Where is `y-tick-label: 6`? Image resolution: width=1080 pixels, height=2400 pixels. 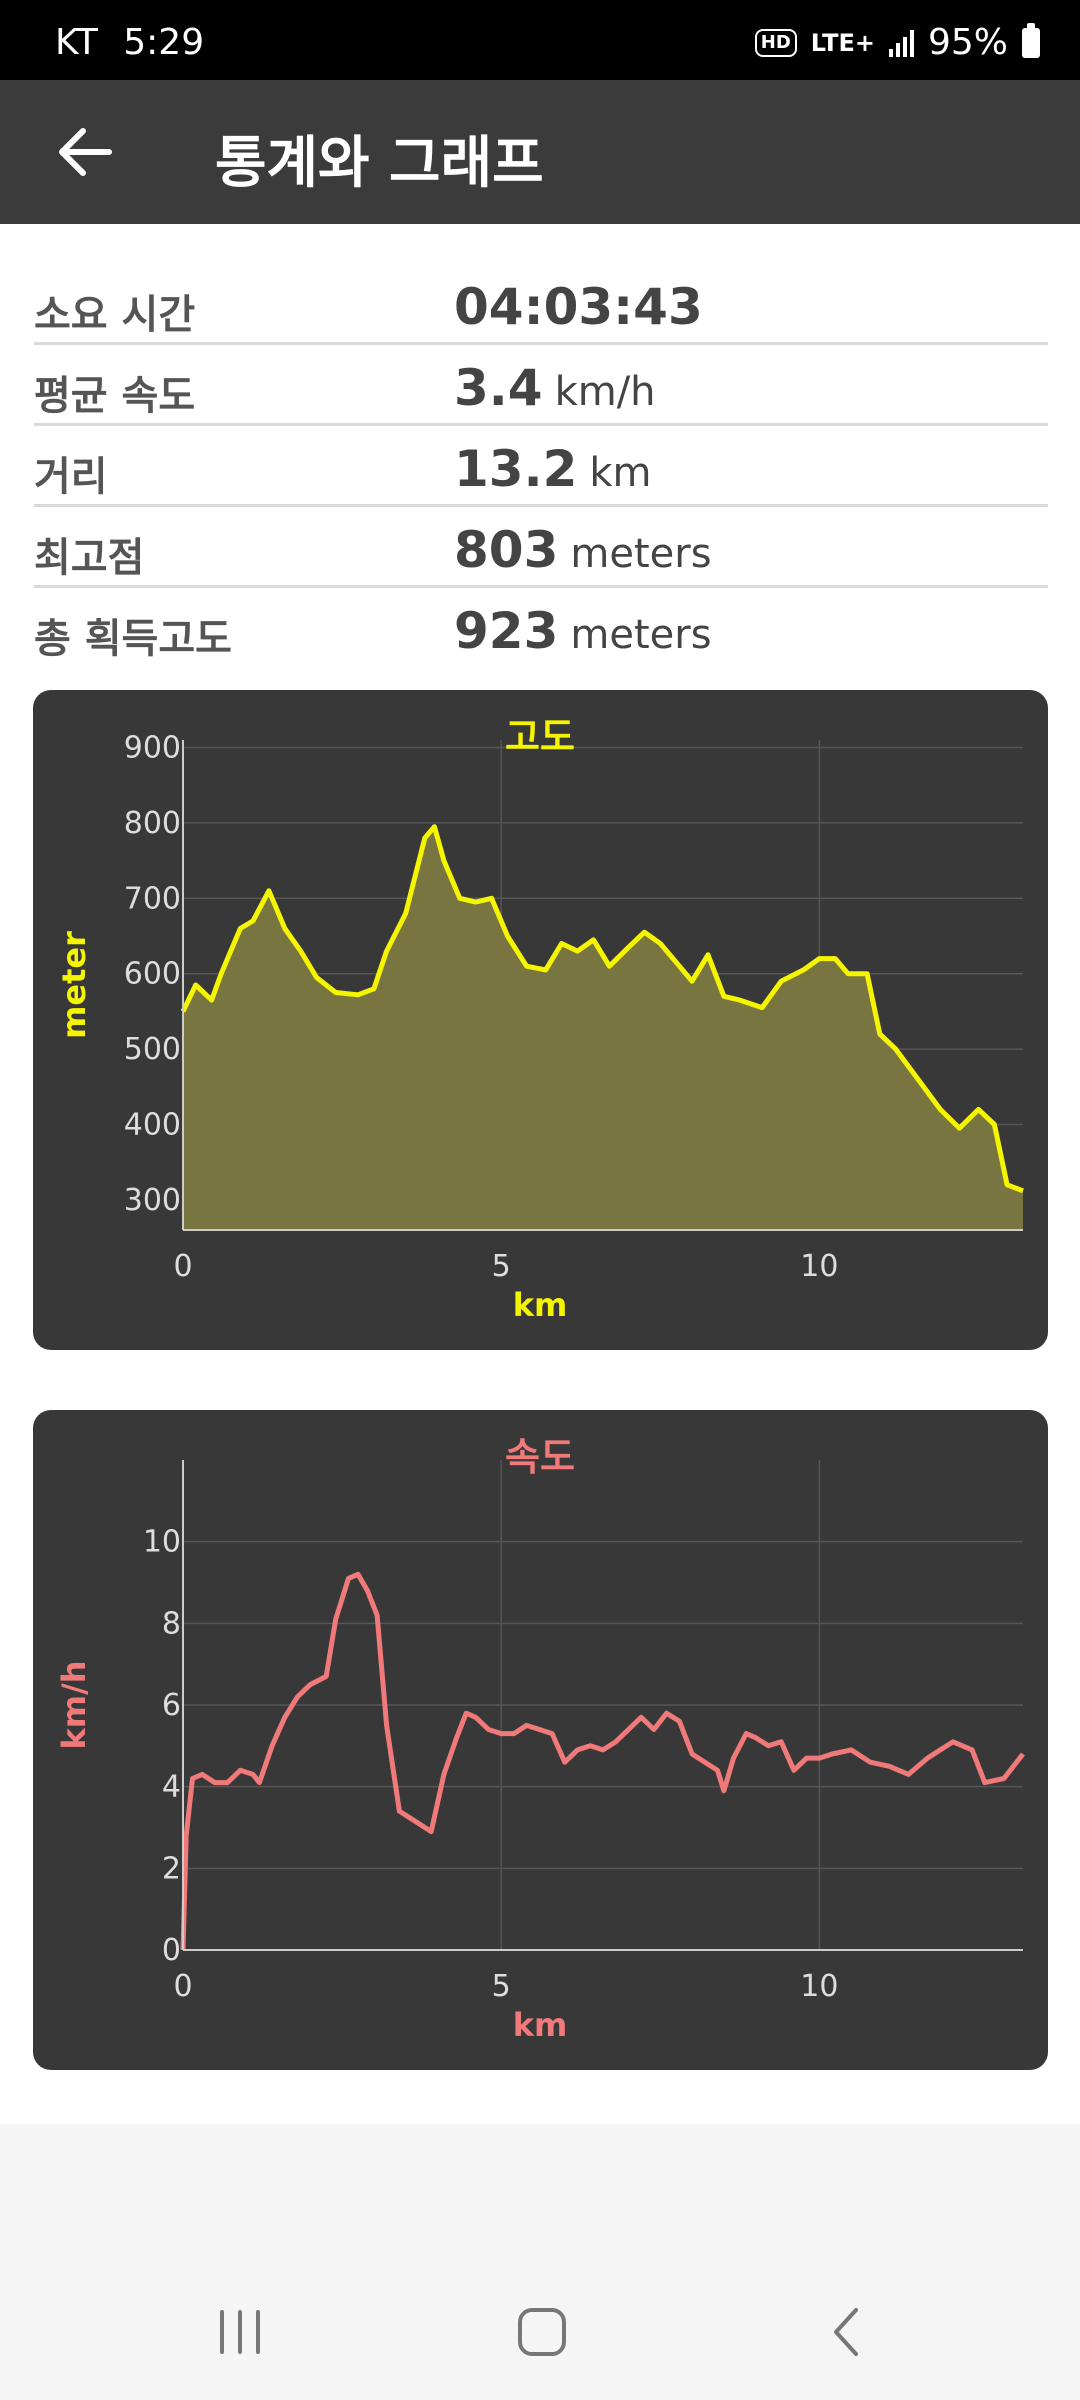 y-tick-label: 6 is located at coordinates (171, 1705).